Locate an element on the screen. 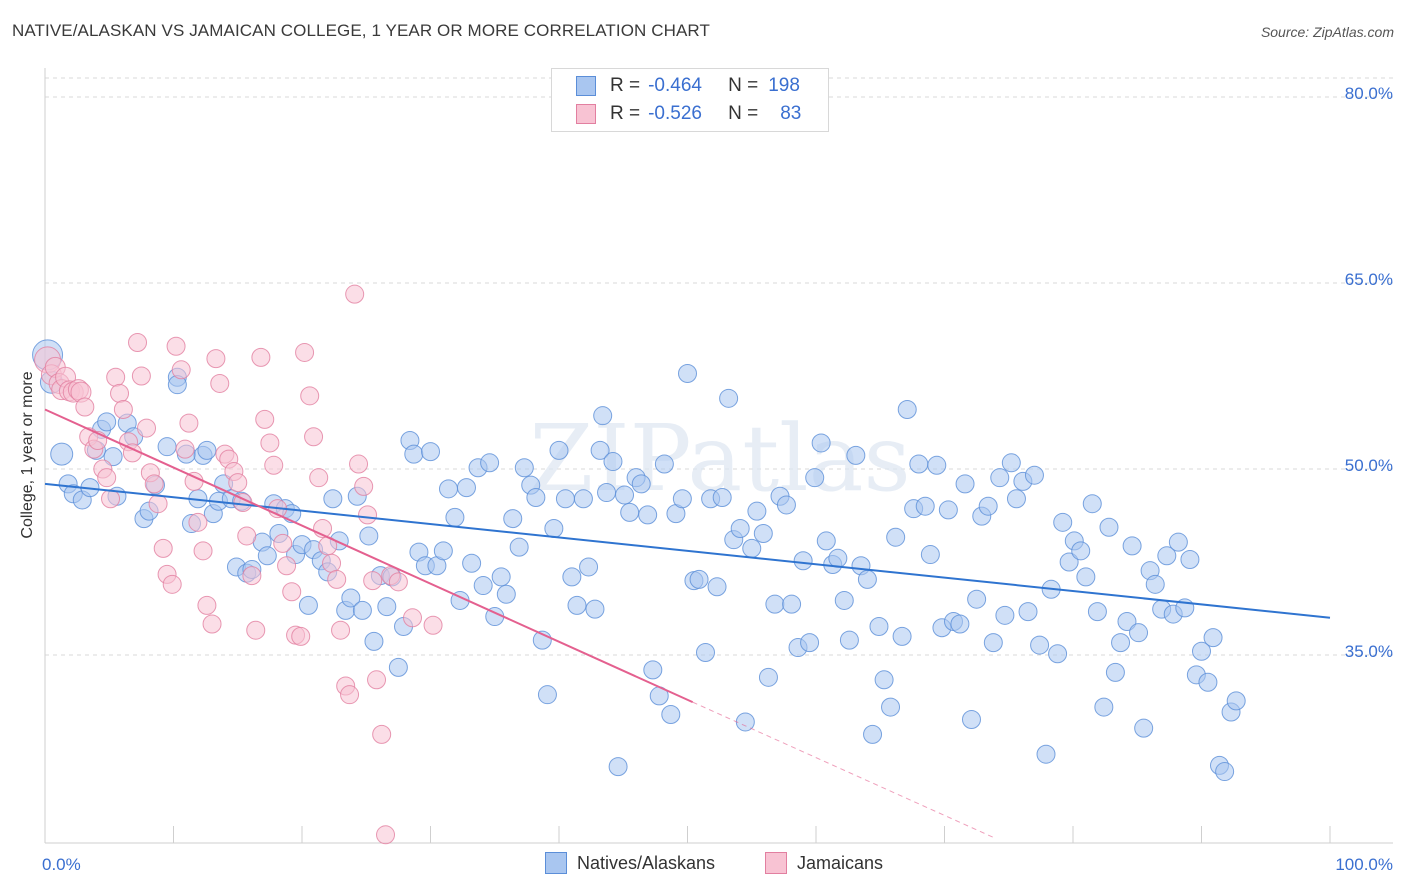  y-tick-label: 80.0% is located at coordinates (1369, 93).